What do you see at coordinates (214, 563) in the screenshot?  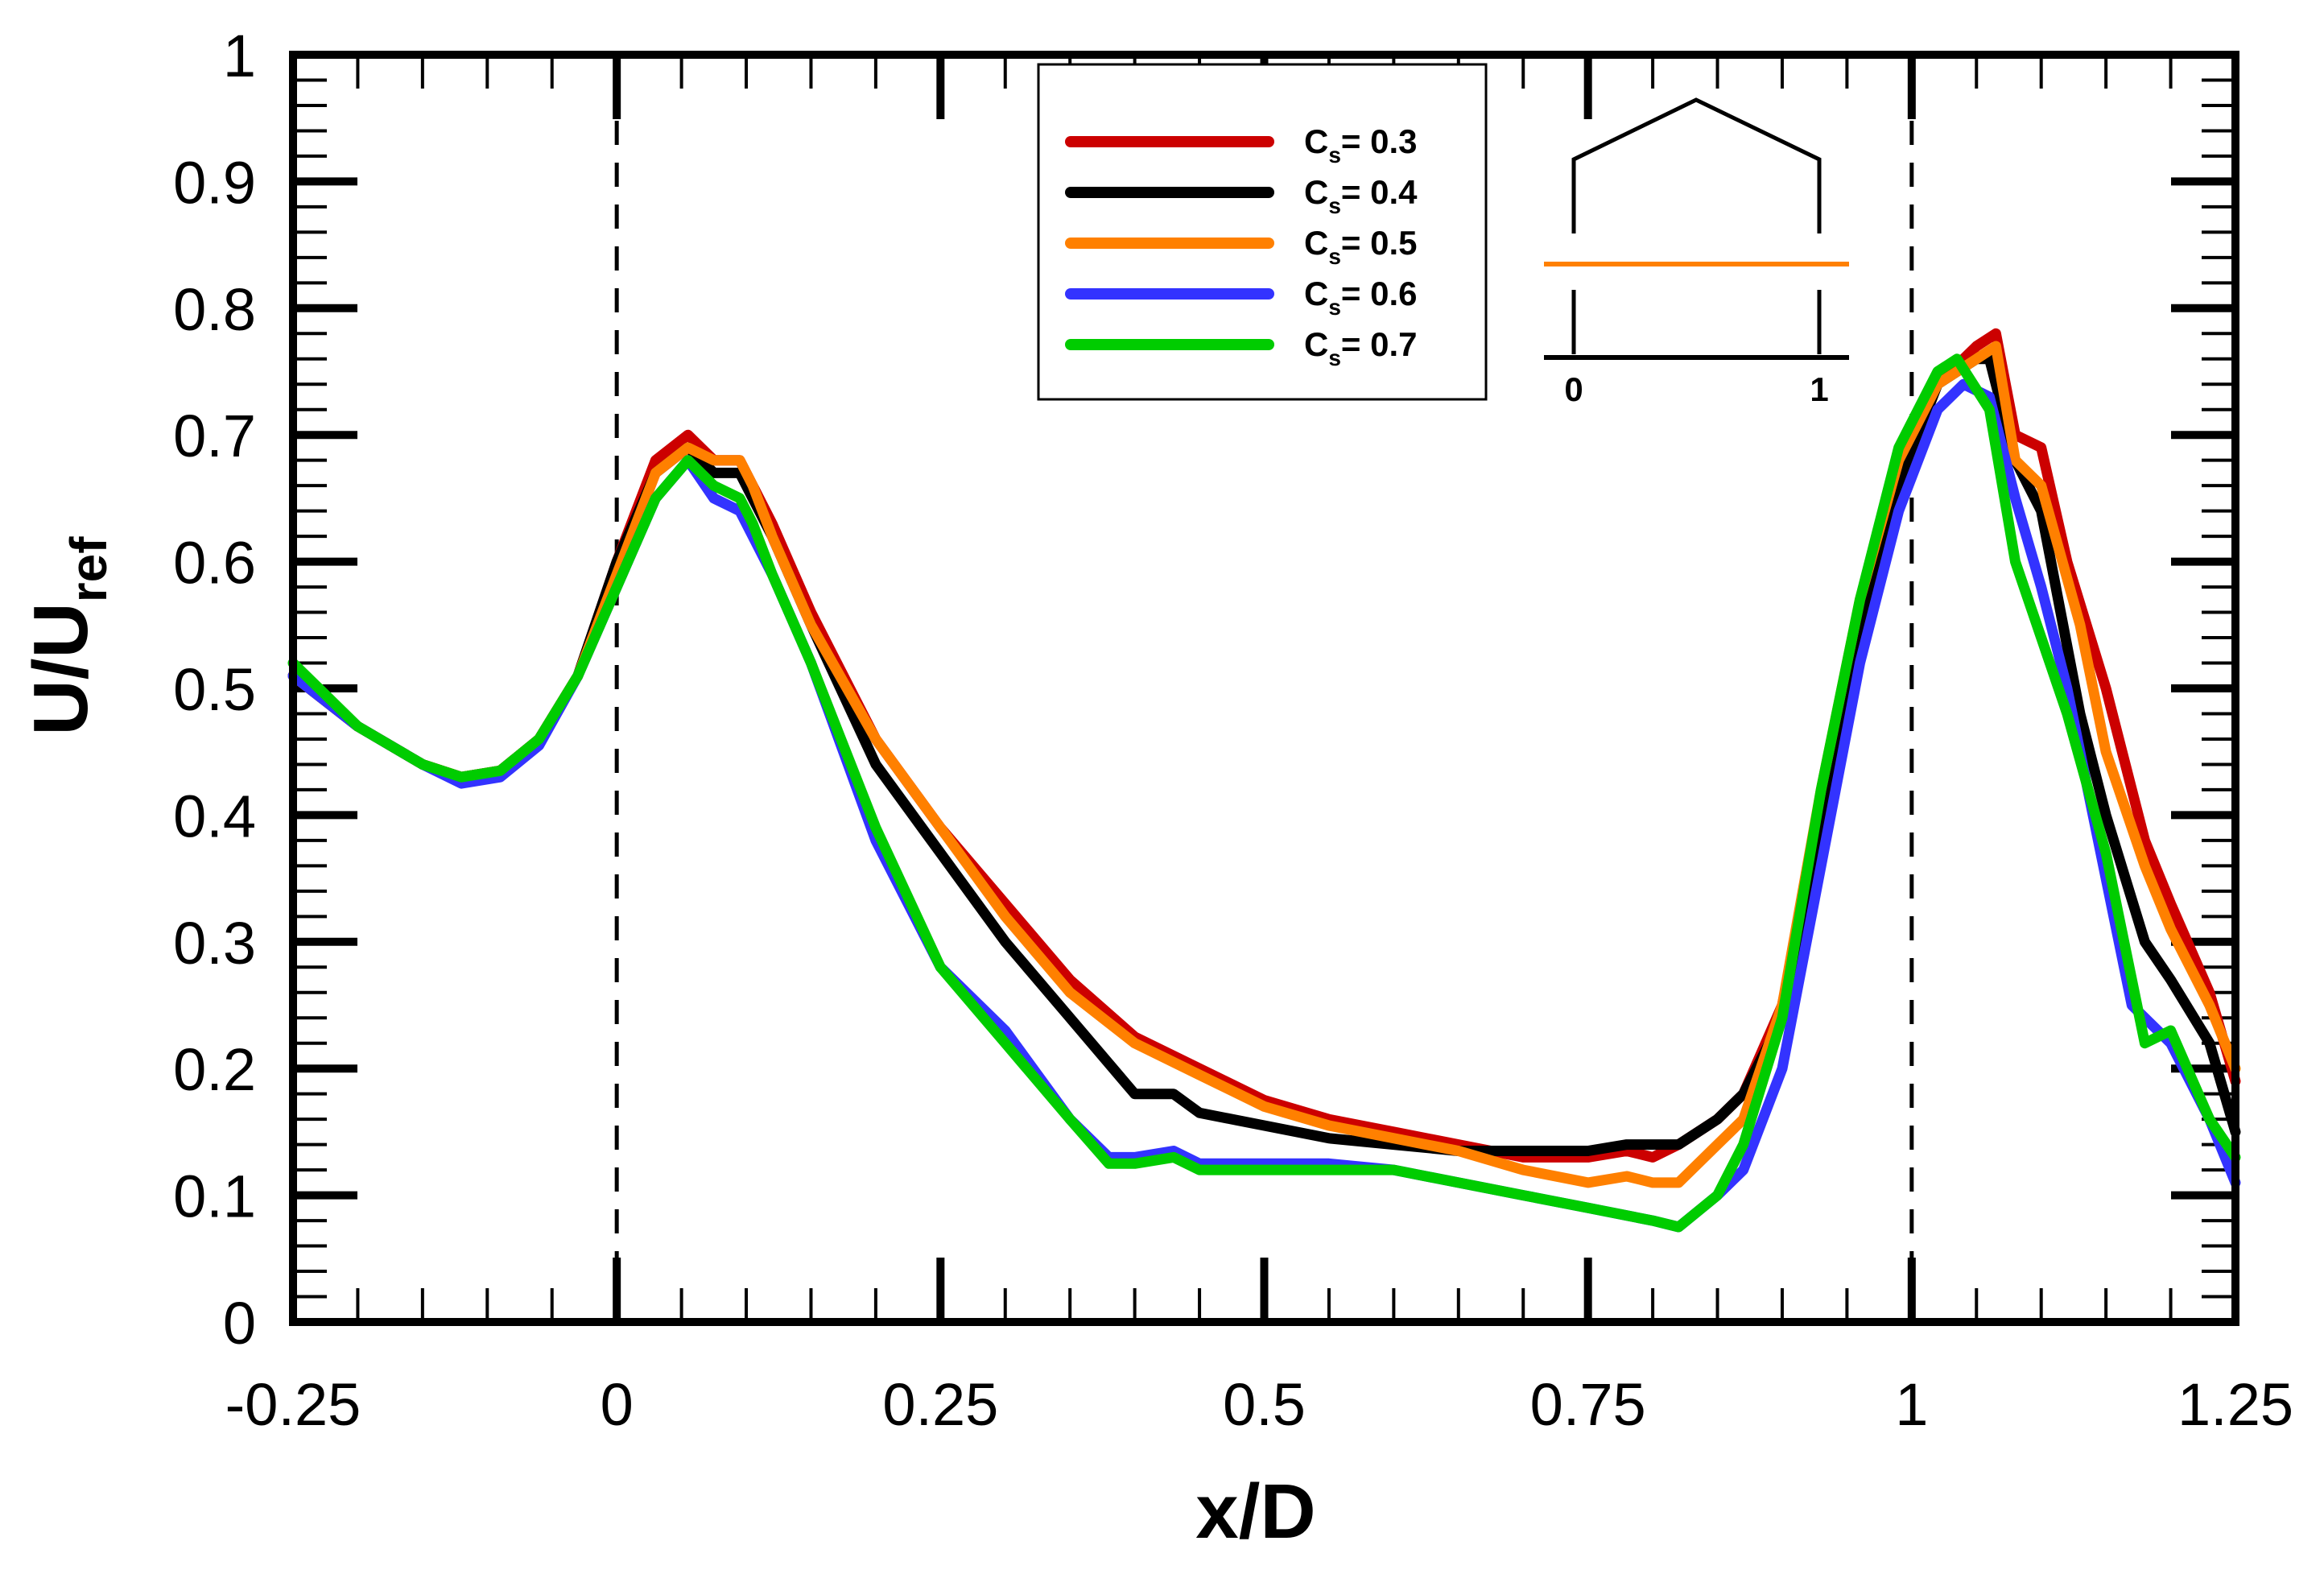 I see `y-tick-label: 0.6` at bounding box center [214, 563].